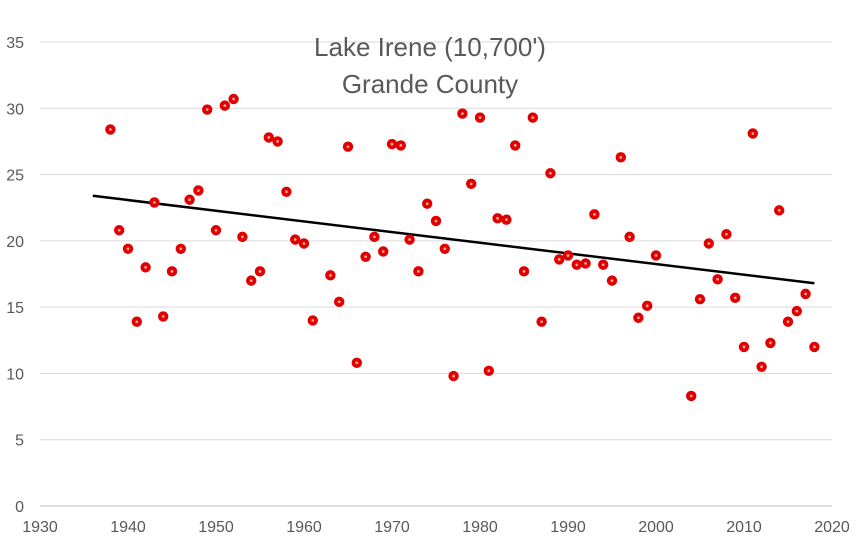 This screenshot has width=858, height=560. What do you see at coordinates (15, 176) in the screenshot?
I see `y-tick-label: 25` at bounding box center [15, 176].